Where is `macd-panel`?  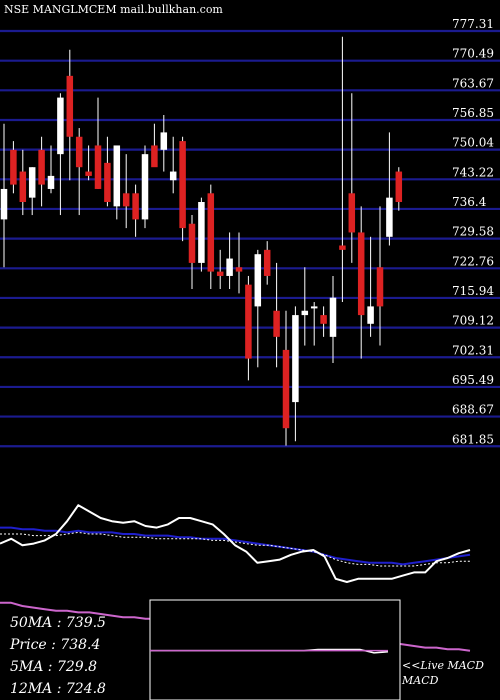 macd-panel is located at coordinates (269, 651).